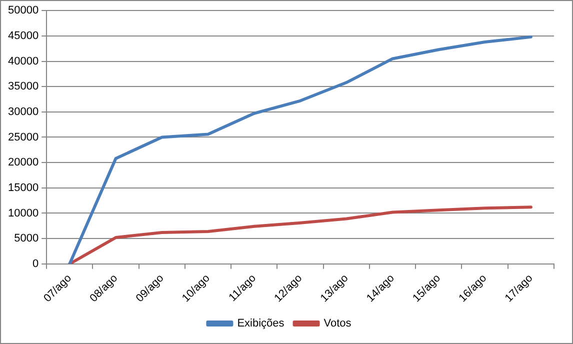 Image resolution: width=573 pixels, height=344 pixels. I want to click on y-tick-label: 40000, so click(23, 61).